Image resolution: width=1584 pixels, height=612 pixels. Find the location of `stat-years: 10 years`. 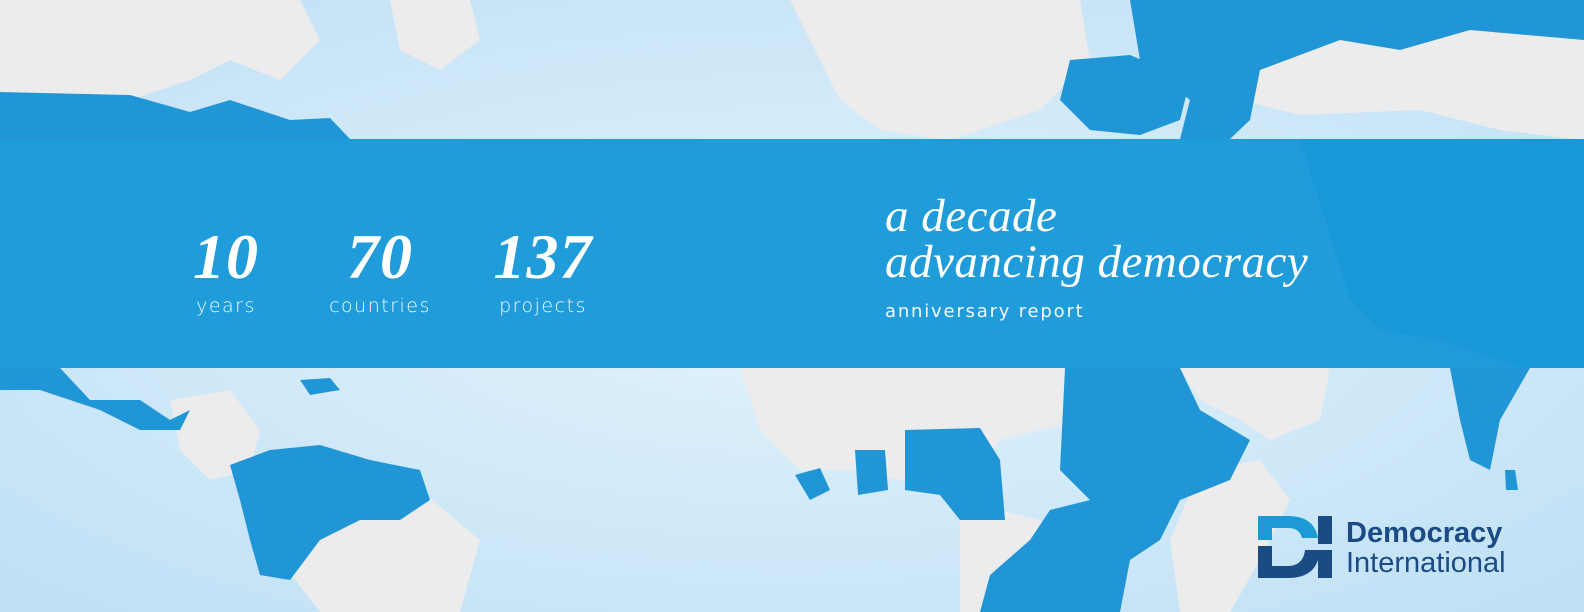

stat-years: 10 years is located at coordinates (226, 269).